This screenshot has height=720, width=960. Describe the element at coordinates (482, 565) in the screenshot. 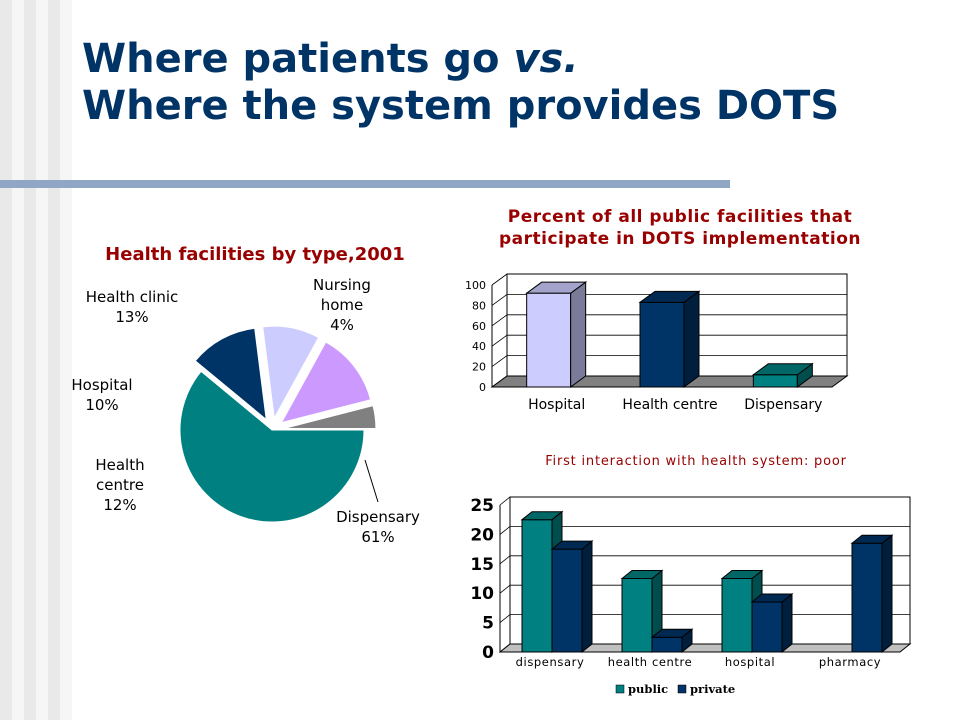

I see `poor-chart-ytick-15: 15` at that location.